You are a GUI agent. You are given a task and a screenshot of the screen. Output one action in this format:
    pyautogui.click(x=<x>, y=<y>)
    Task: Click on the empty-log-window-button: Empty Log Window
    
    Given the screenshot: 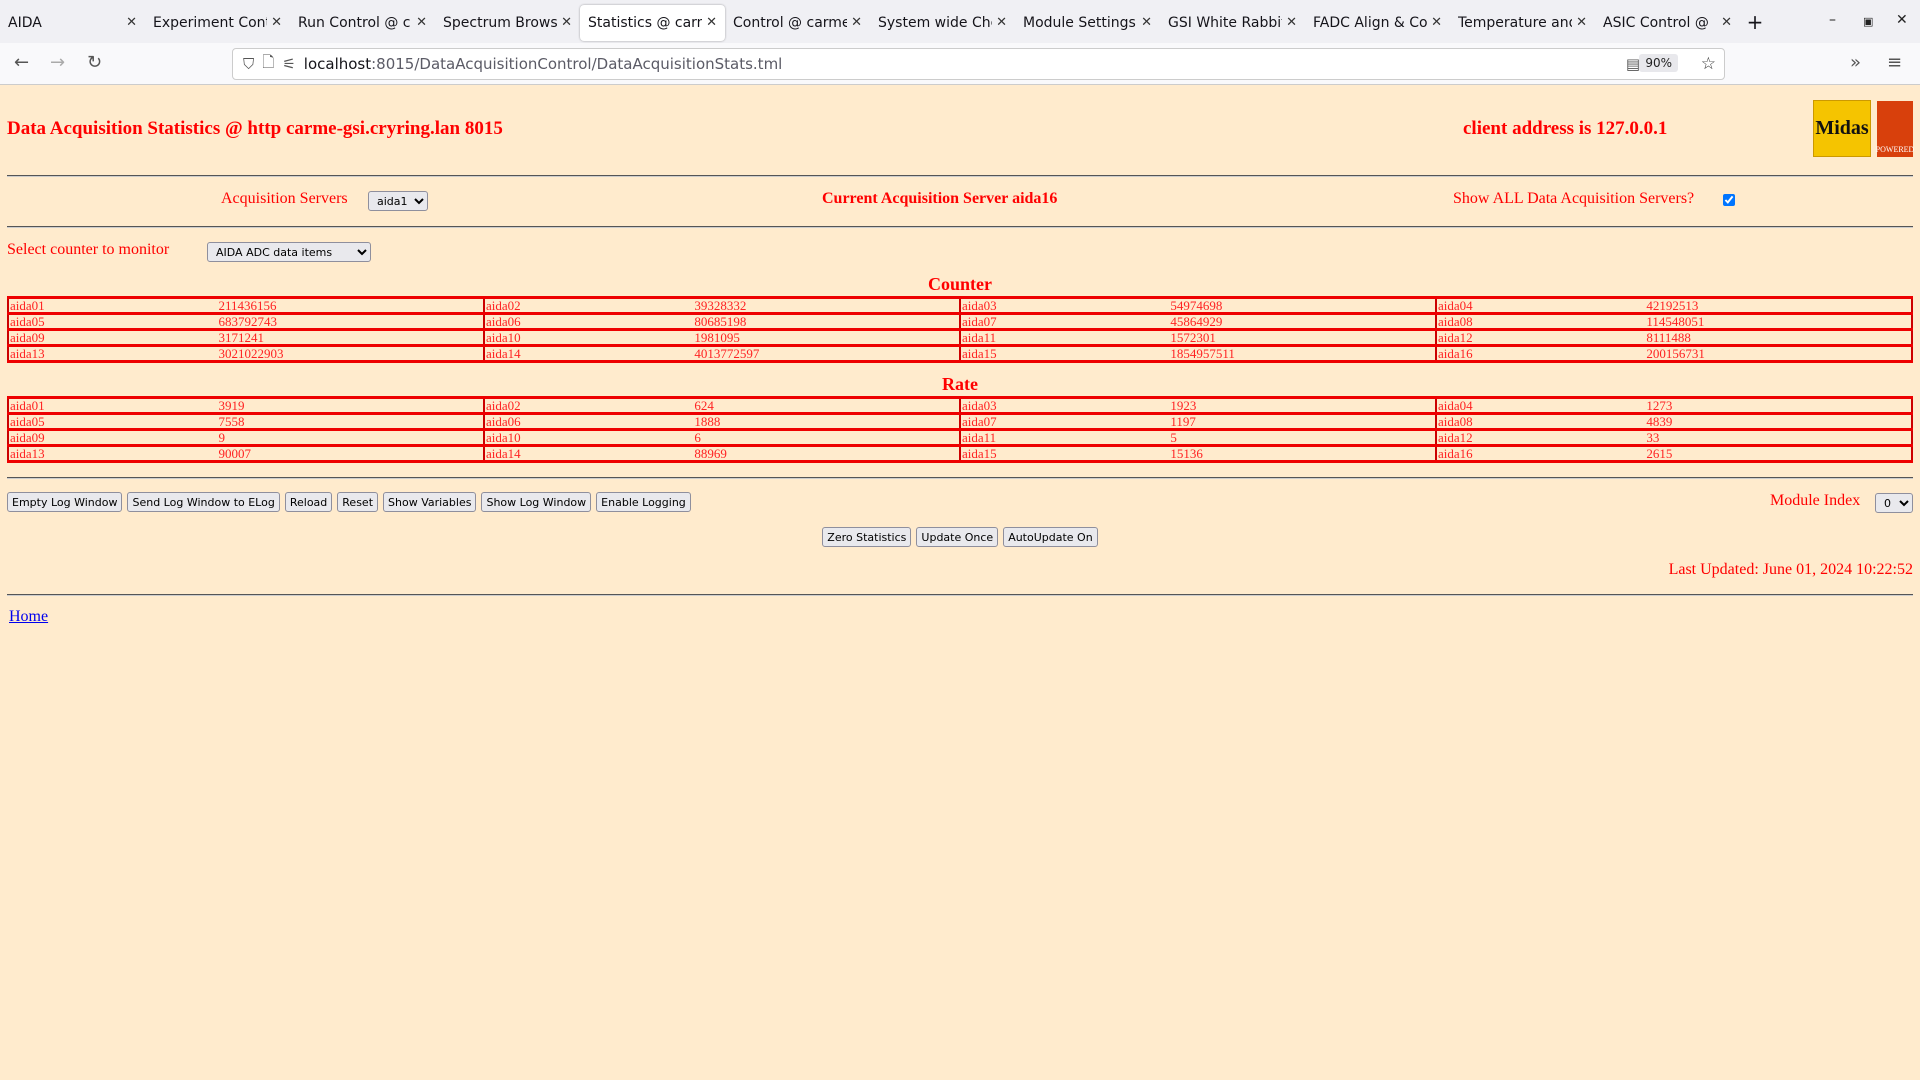 What is the action you would take?
    pyautogui.click(x=65, y=502)
    